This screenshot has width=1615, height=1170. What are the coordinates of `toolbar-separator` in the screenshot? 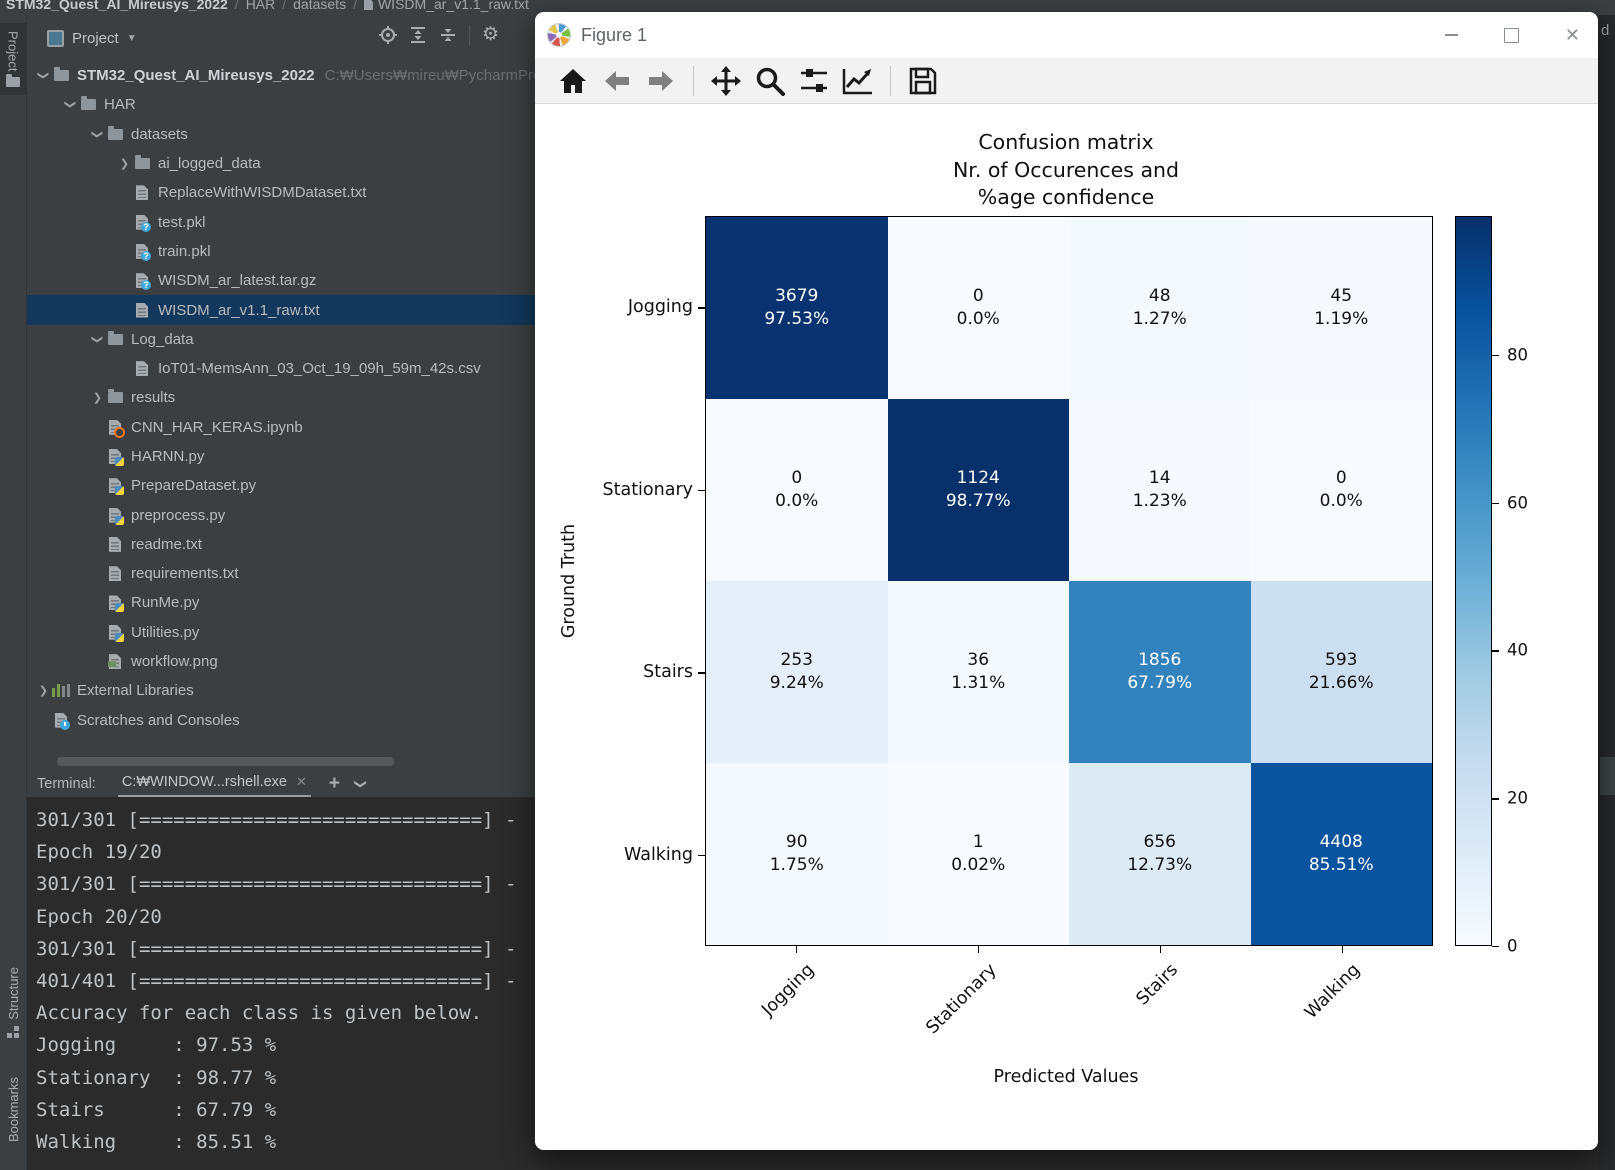 It's located at (693, 80).